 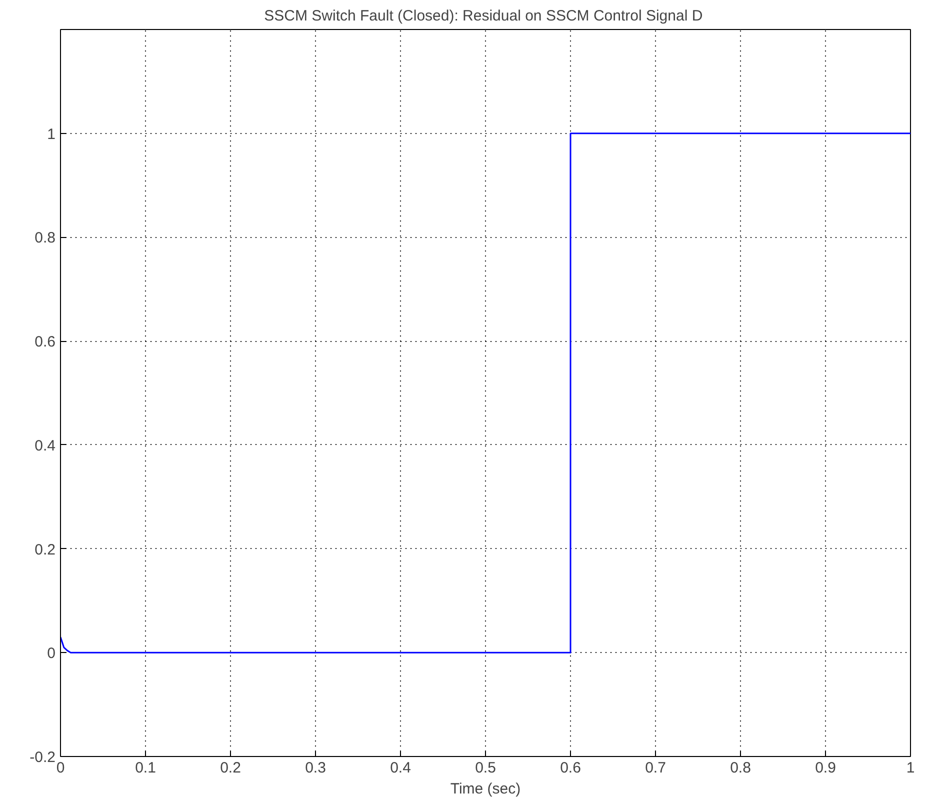 What do you see at coordinates (45, 445) in the screenshot?
I see `y-tick-label: 0.4` at bounding box center [45, 445].